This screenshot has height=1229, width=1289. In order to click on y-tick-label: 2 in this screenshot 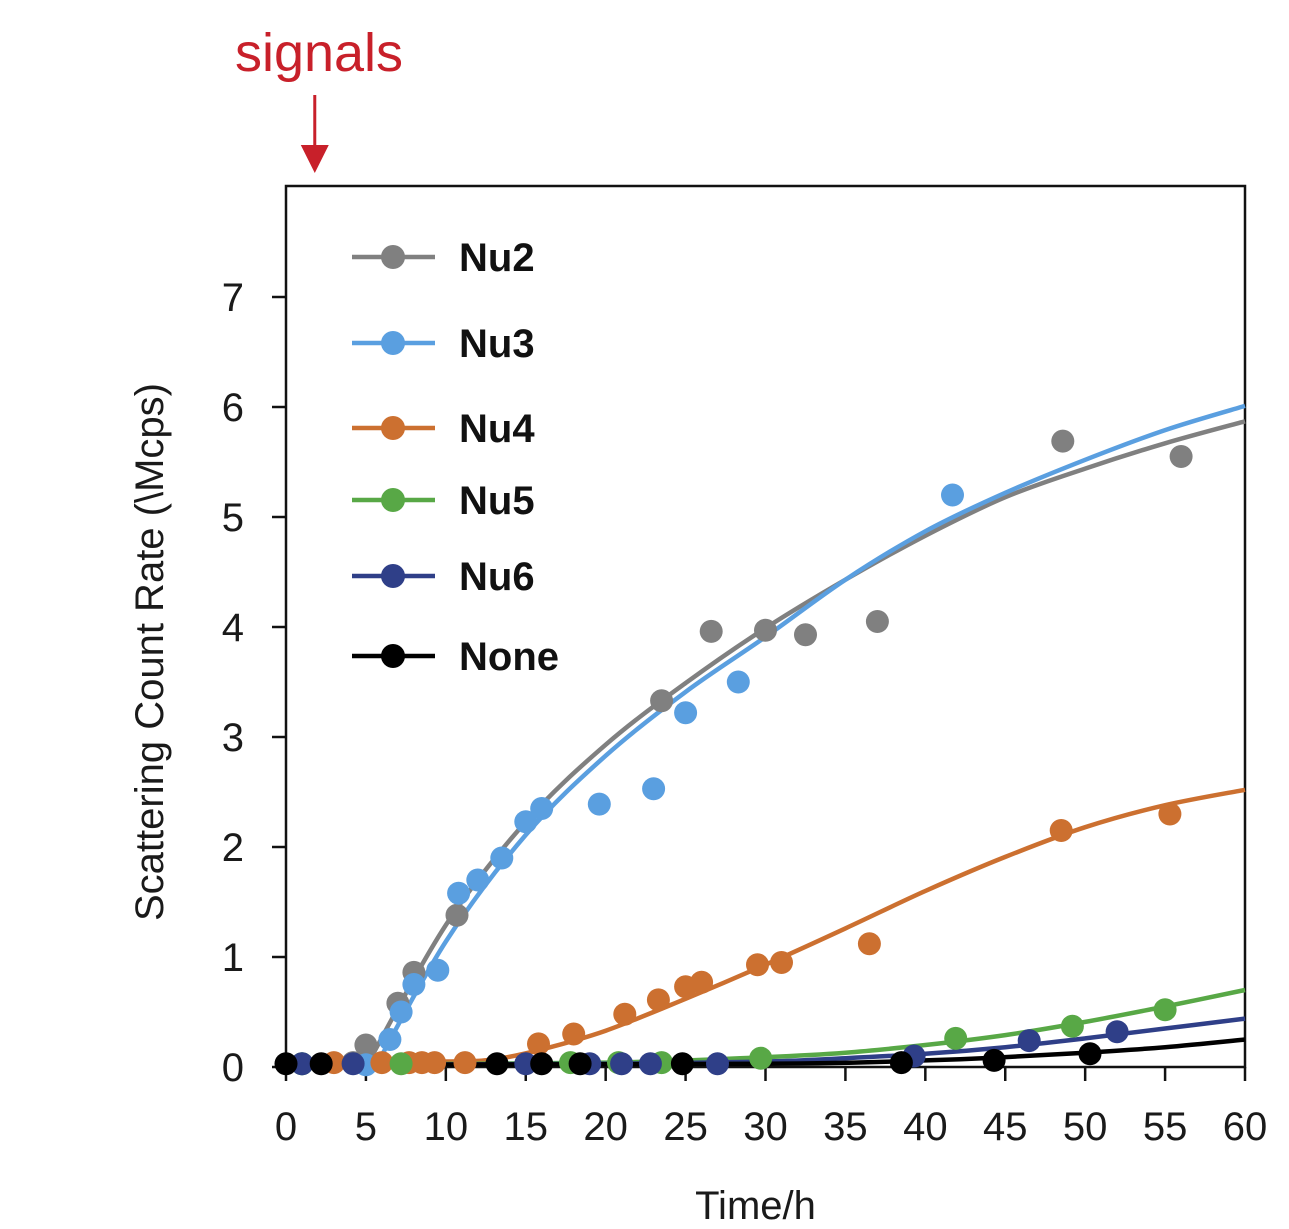, I will do `click(233, 848)`.